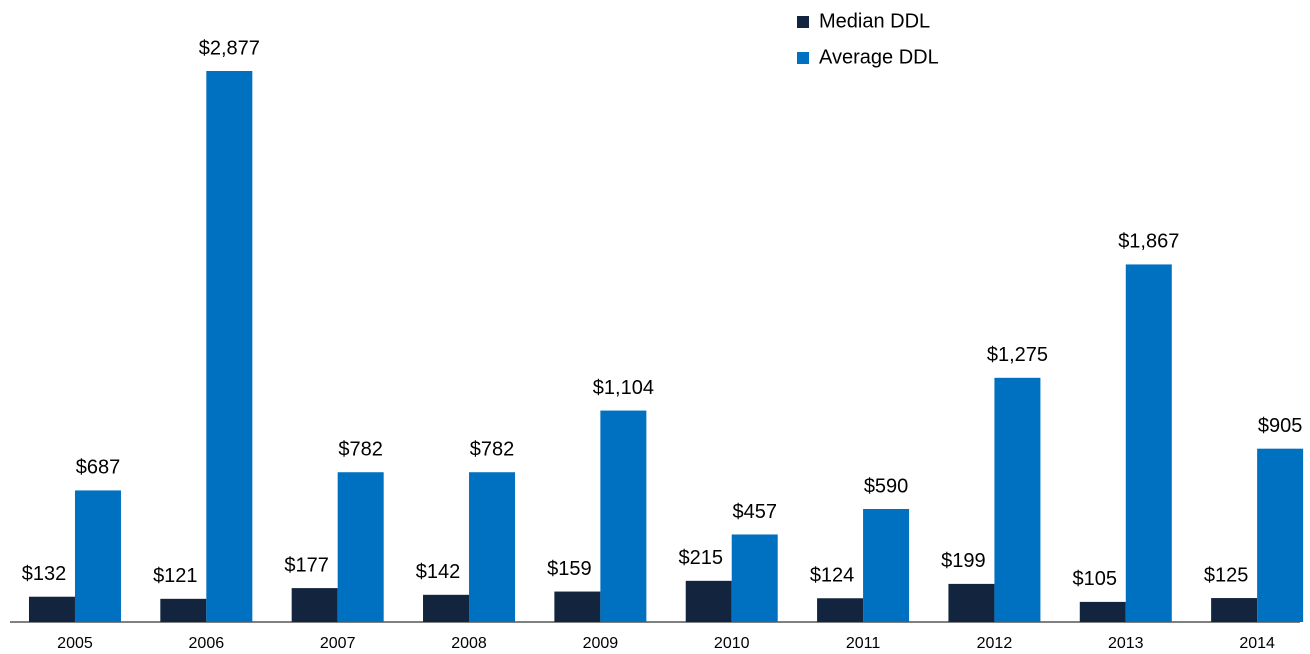 The height and width of the screenshot is (654, 1310). Describe the element at coordinates (863, 643) in the screenshot. I see `x-tick-label: 2011` at that location.